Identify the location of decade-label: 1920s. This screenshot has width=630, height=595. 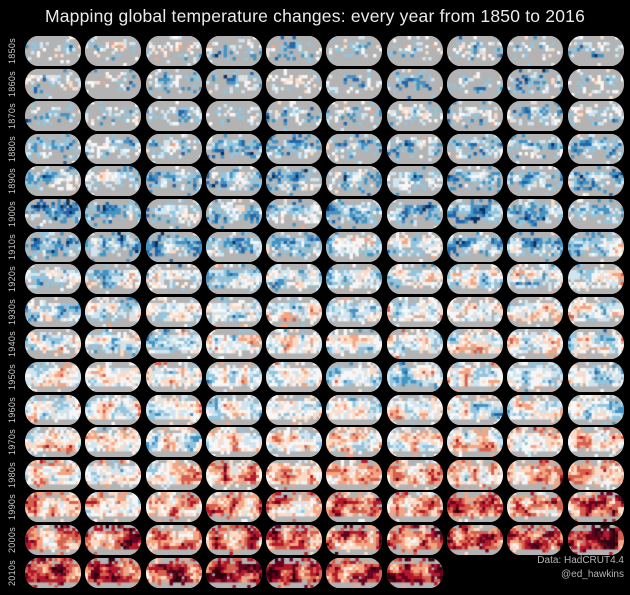
(12, 279).